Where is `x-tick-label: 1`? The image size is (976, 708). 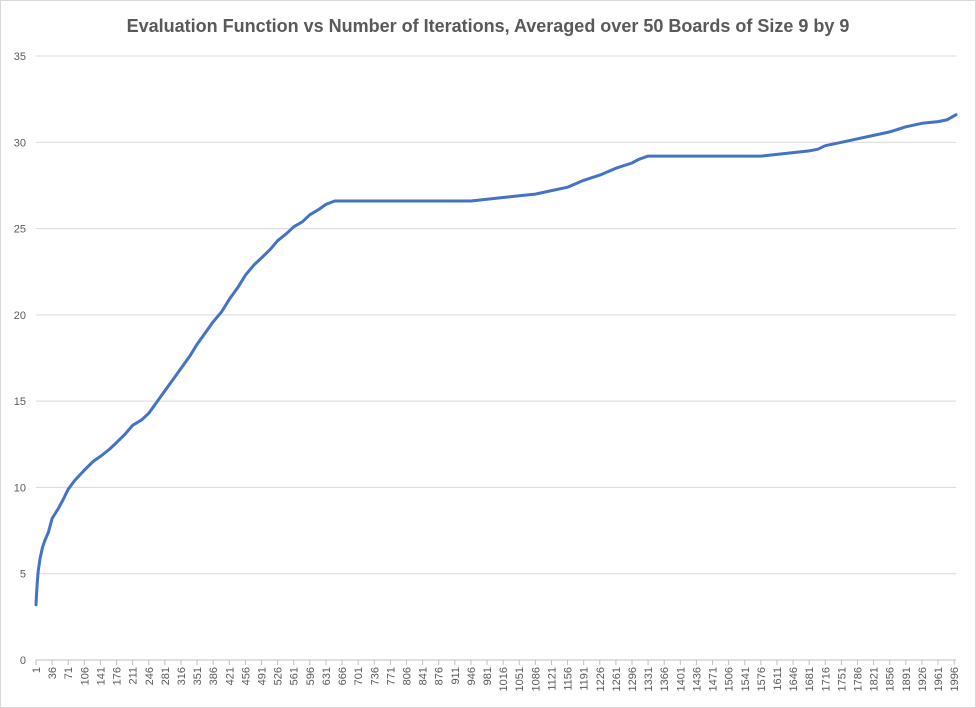
x-tick-label: 1 is located at coordinates (37, 670).